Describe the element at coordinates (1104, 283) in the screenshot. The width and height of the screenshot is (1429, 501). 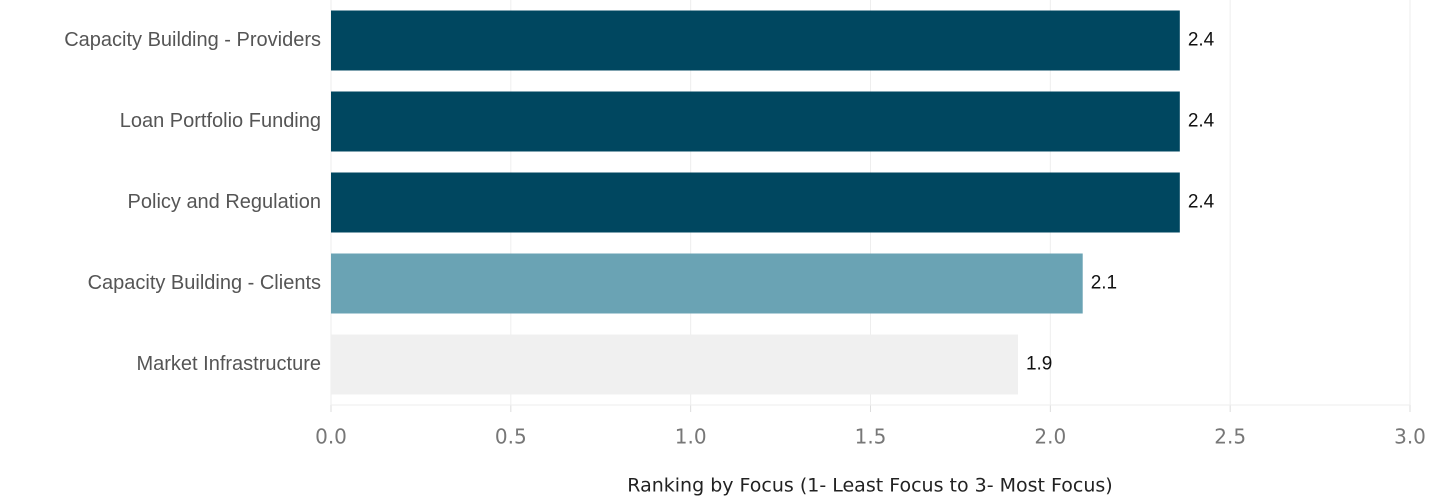
I see `data-label: 2.1` at that location.